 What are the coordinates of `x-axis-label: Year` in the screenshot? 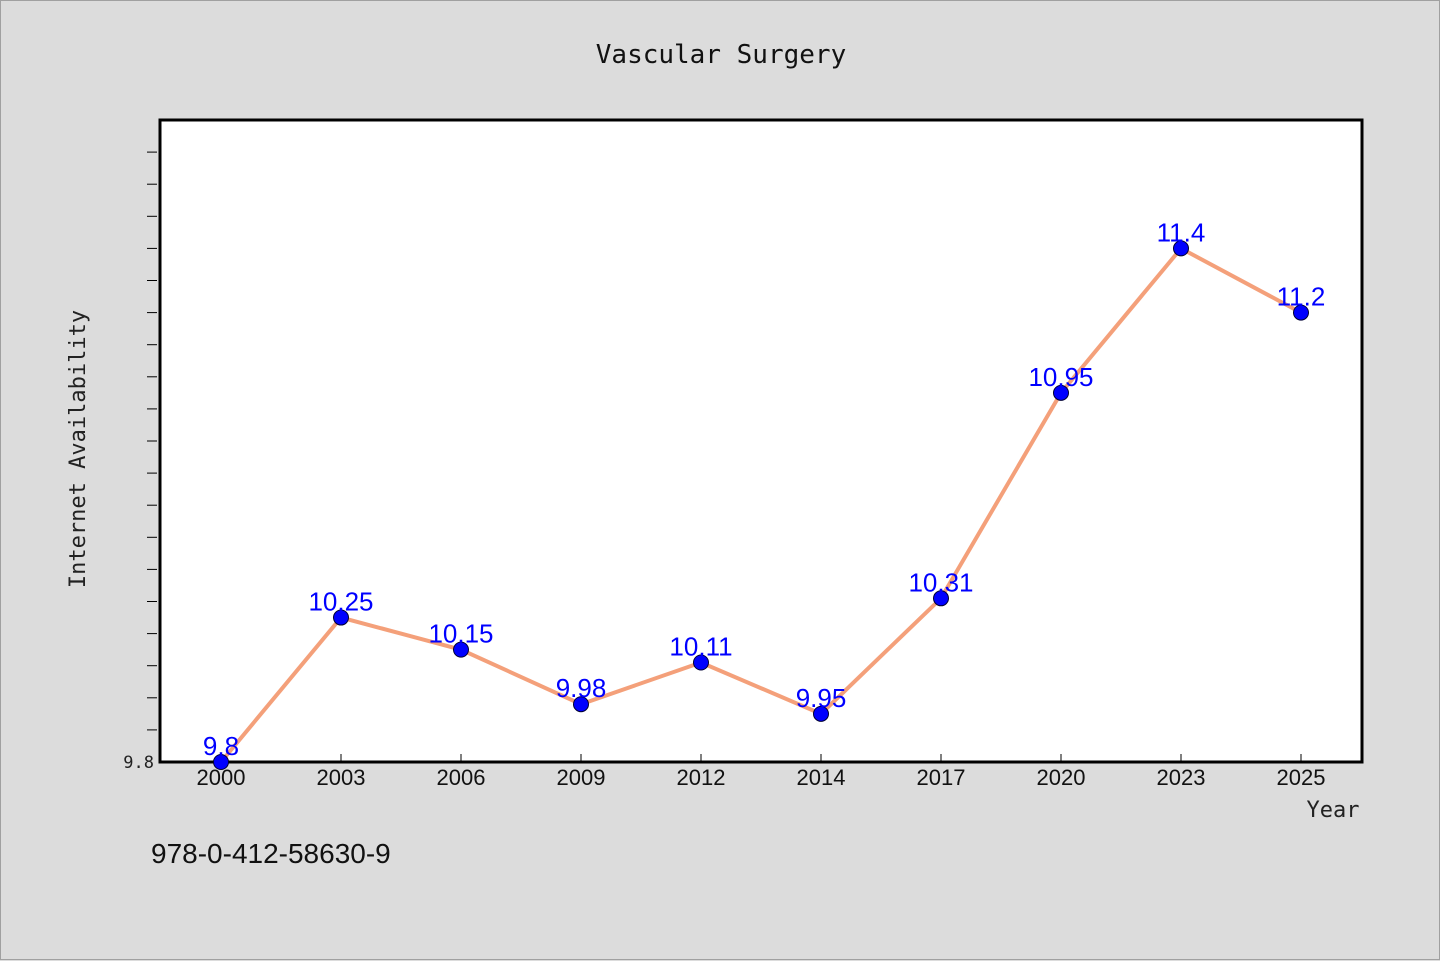 It's located at (1333, 810).